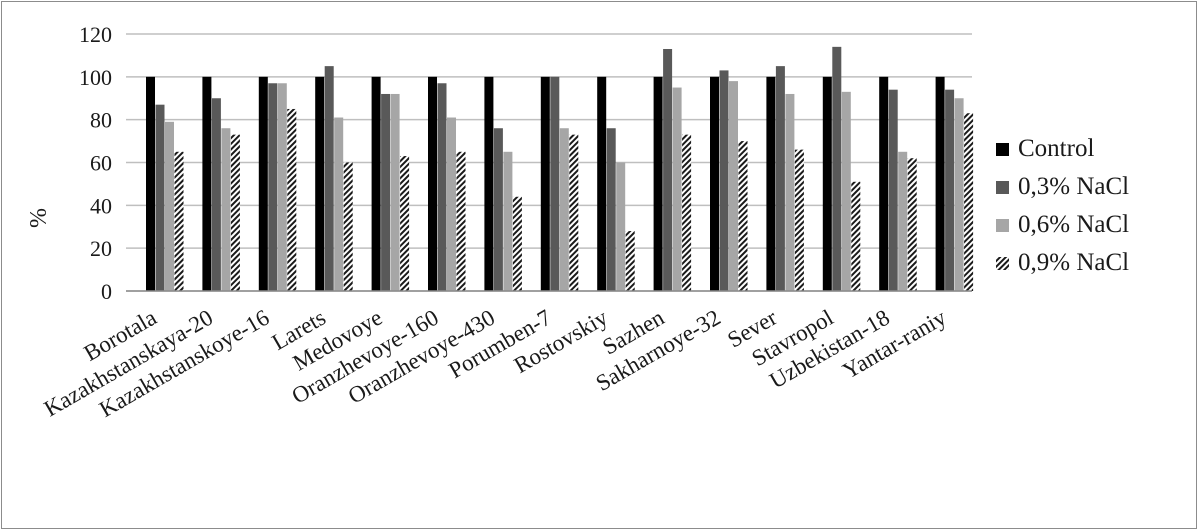 This screenshot has height=532, width=1200. Describe the element at coordinates (101, 163) in the screenshot. I see `y-tick-label: 60` at that location.